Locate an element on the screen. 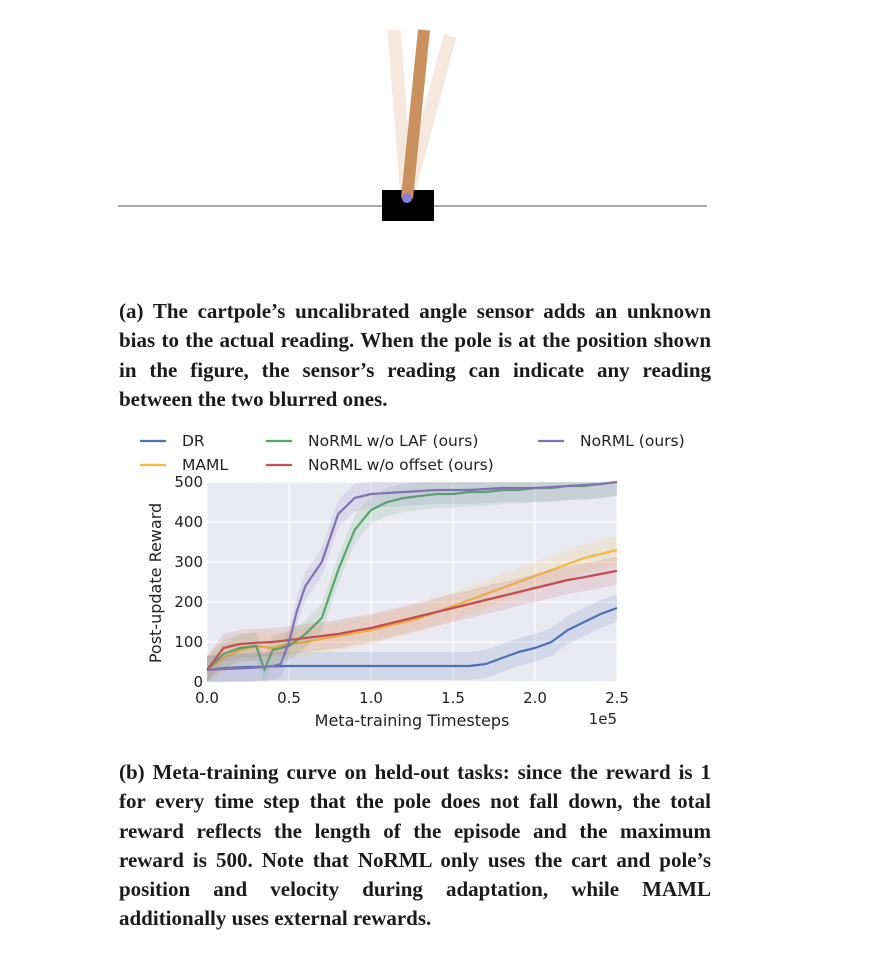 The width and height of the screenshot is (869, 964). x-axis-label: Meta-training Timesteps is located at coordinates (412, 720).